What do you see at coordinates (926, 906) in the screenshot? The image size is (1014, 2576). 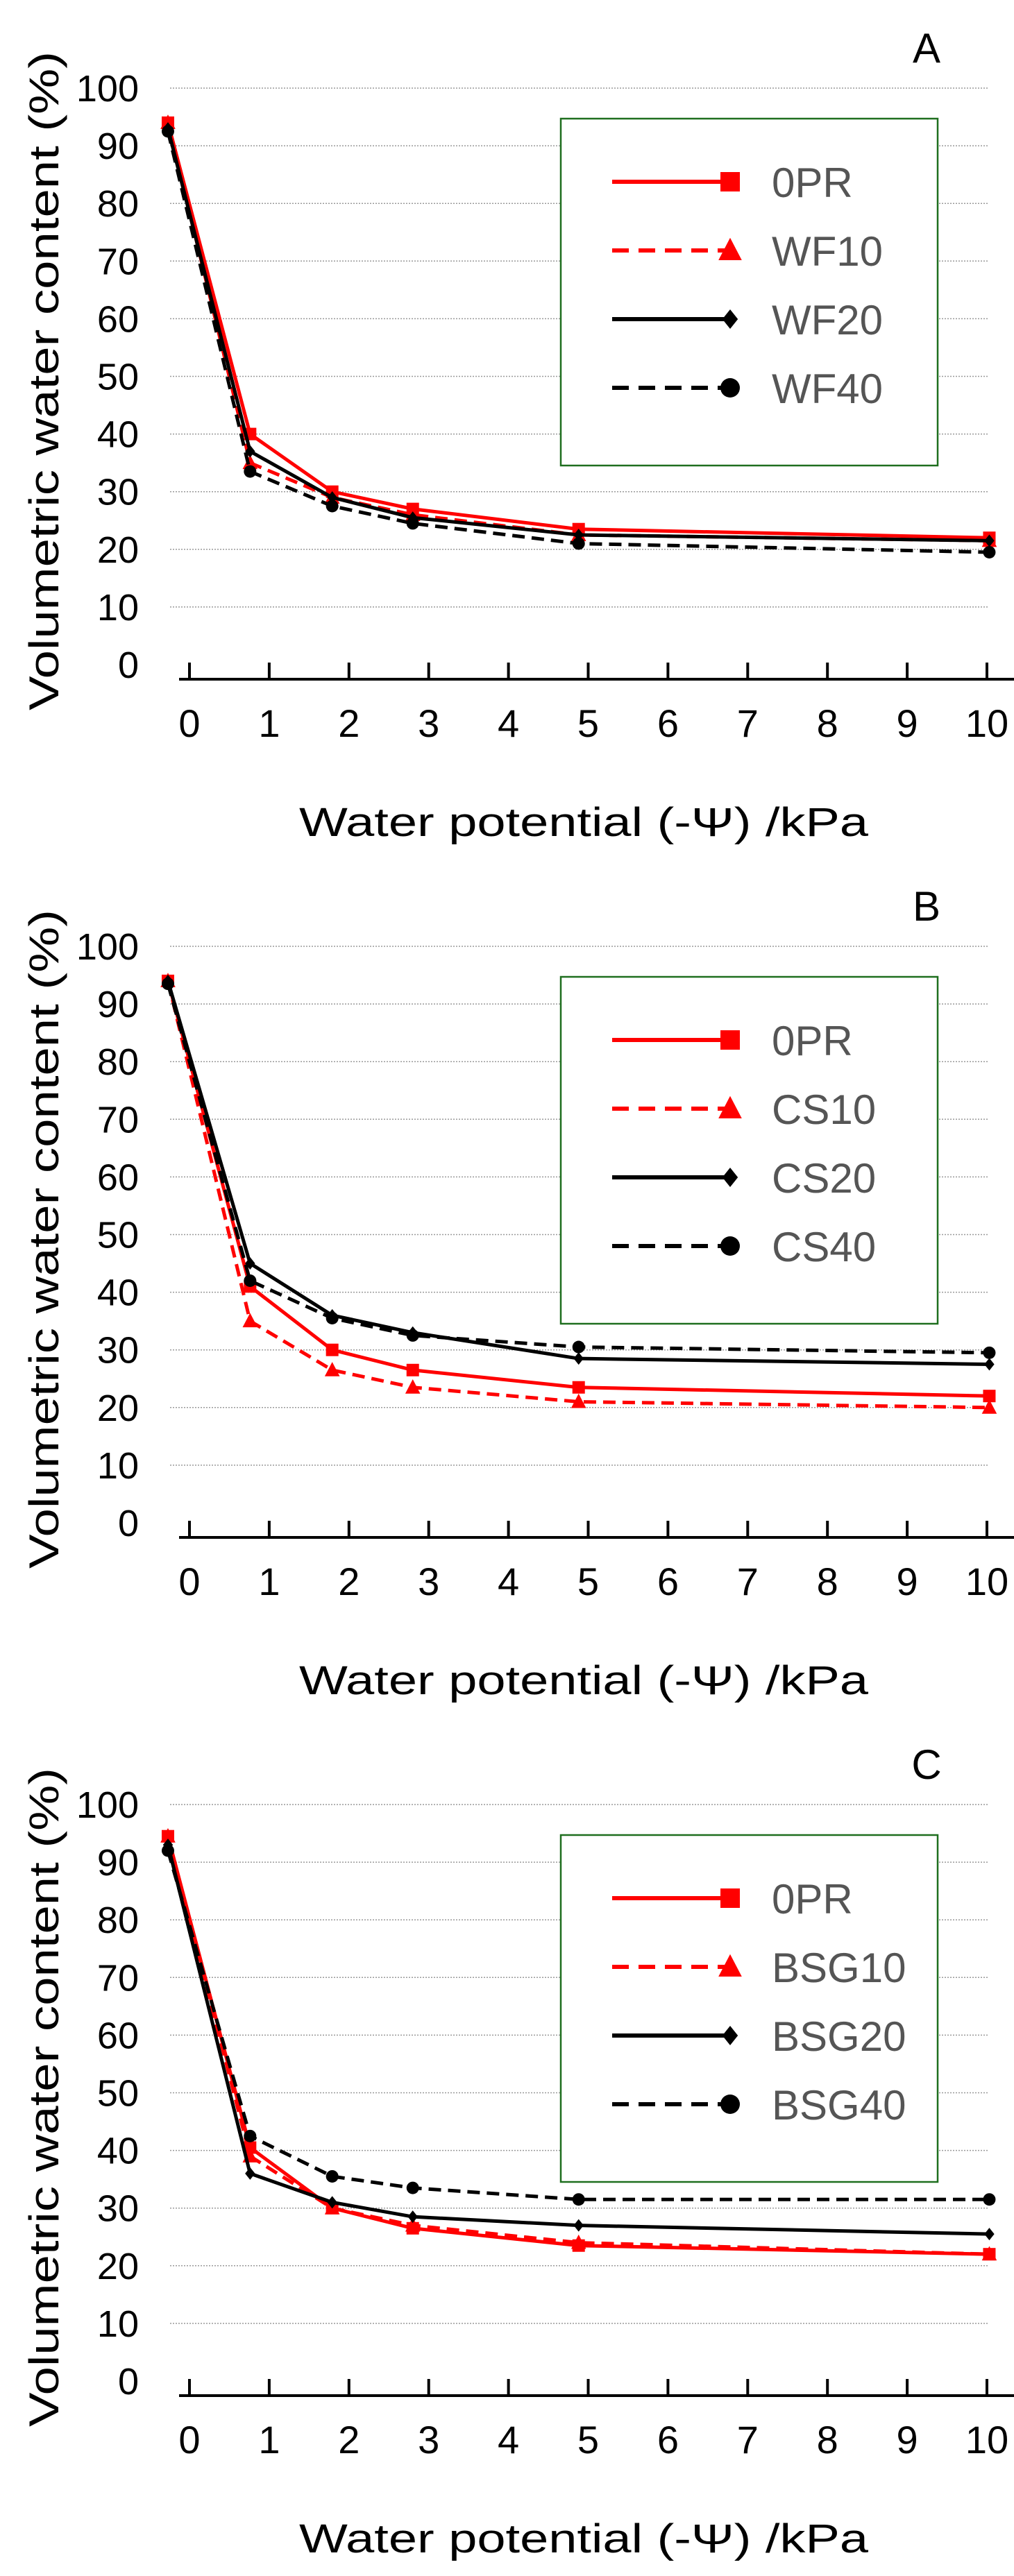 I see `panel-label: B` at bounding box center [926, 906].